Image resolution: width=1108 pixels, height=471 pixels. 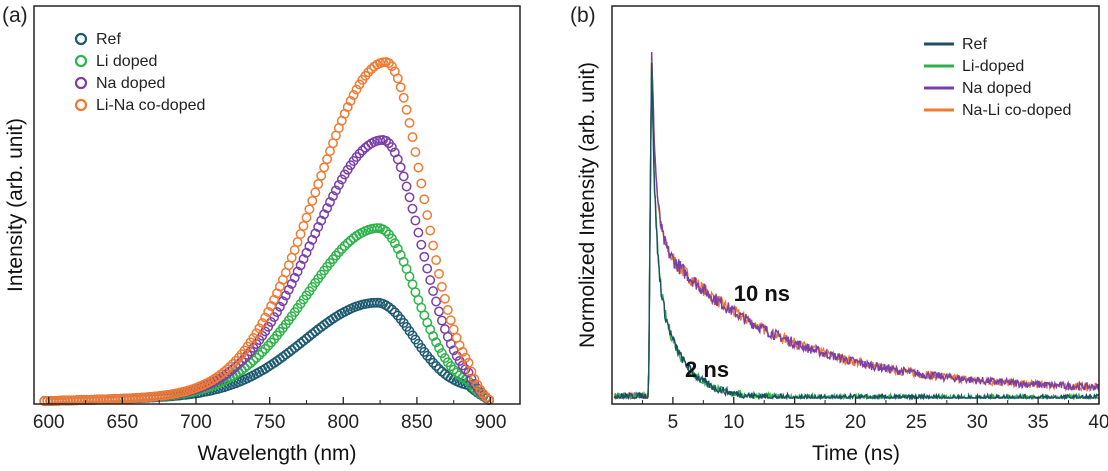 I want to click on panel-a-xlabel: Wavelength (nm), so click(x=276, y=453).